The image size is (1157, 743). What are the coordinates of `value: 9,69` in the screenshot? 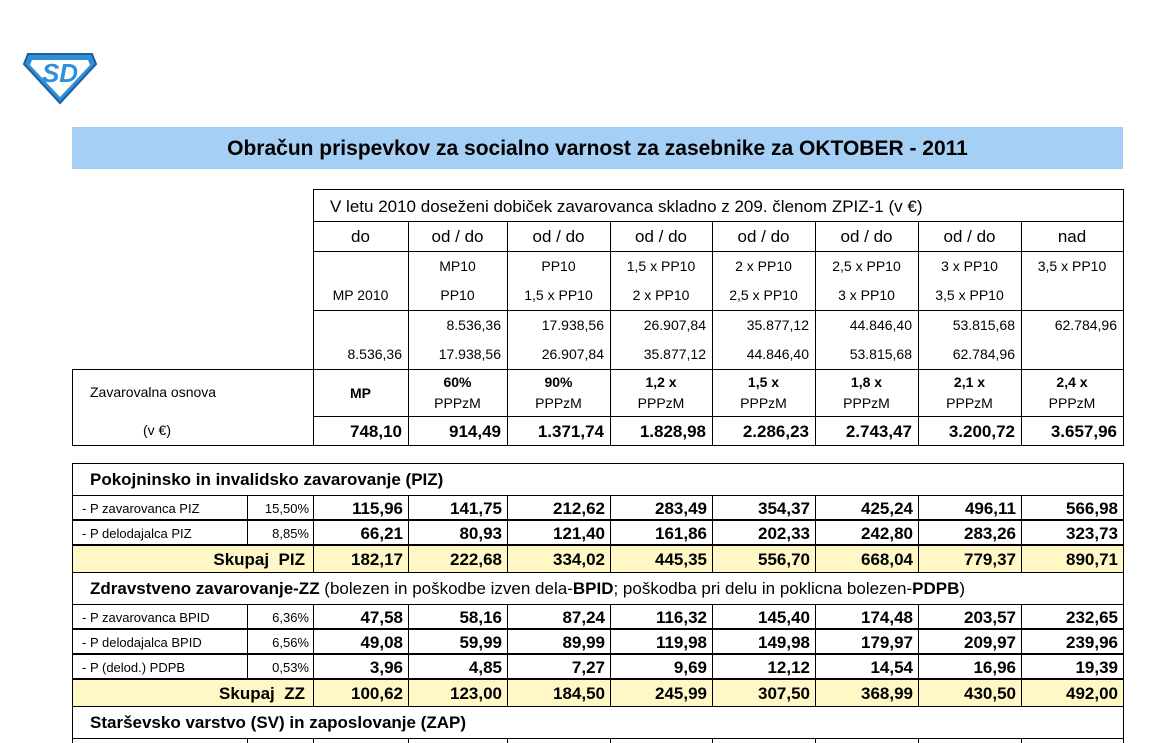 It's located at (690, 667).